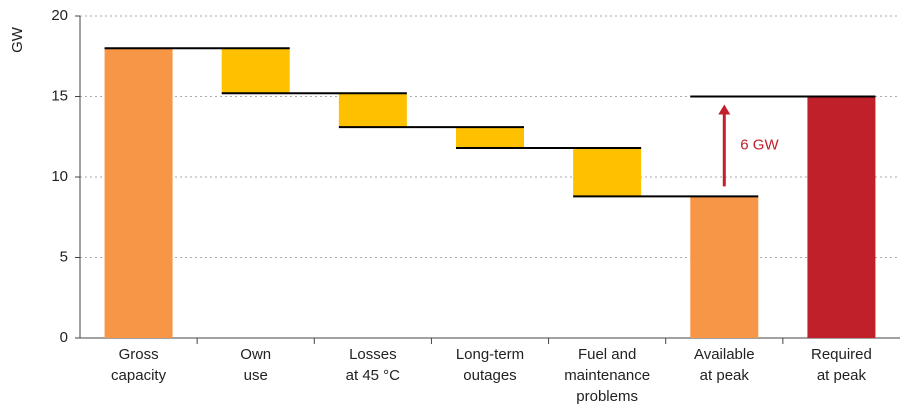 The width and height of the screenshot is (902, 417). What do you see at coordinates (139, 365) in the screenshot?
I see `x-tick-label: Gross capacity` at bounding box center [139, 365].